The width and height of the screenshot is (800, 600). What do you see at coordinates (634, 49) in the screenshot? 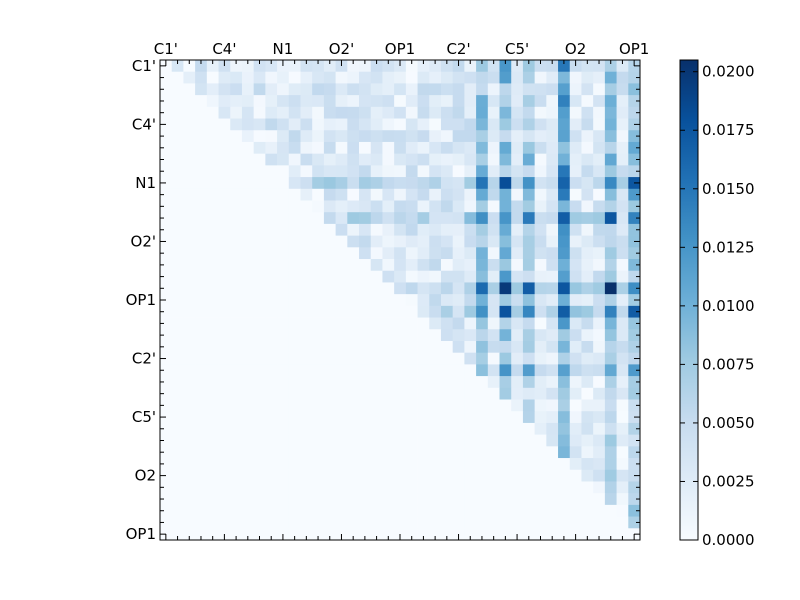
I see `x-tick-label: OP1` at bounding box center [634, 49].